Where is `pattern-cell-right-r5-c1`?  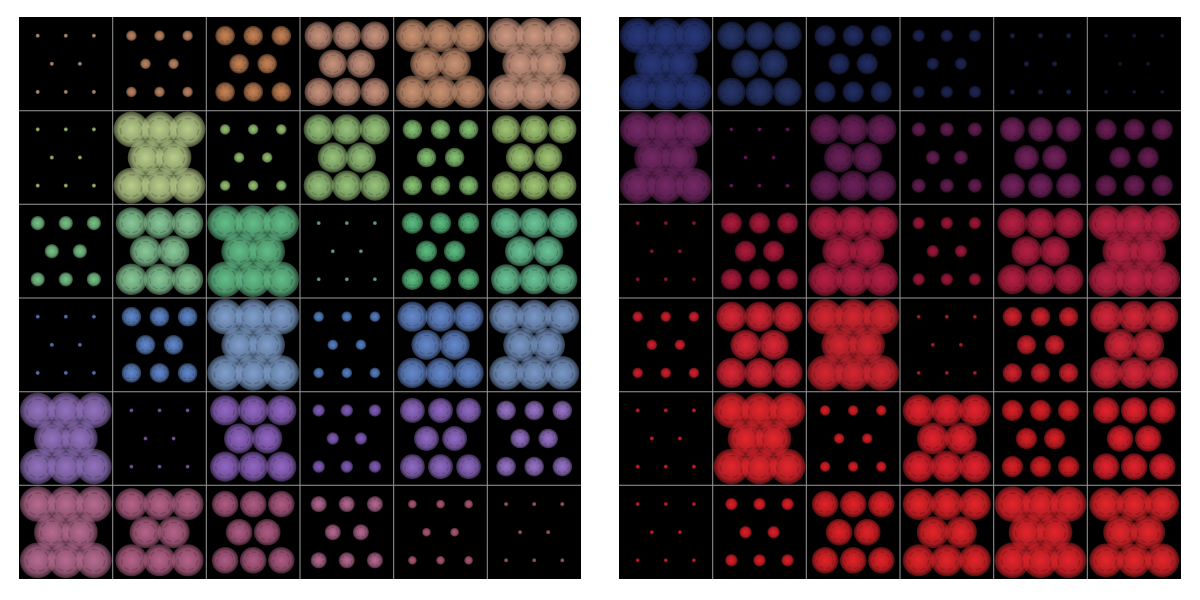
pattern-cell-right-r5-c1 is located at coordinates (665, 438).